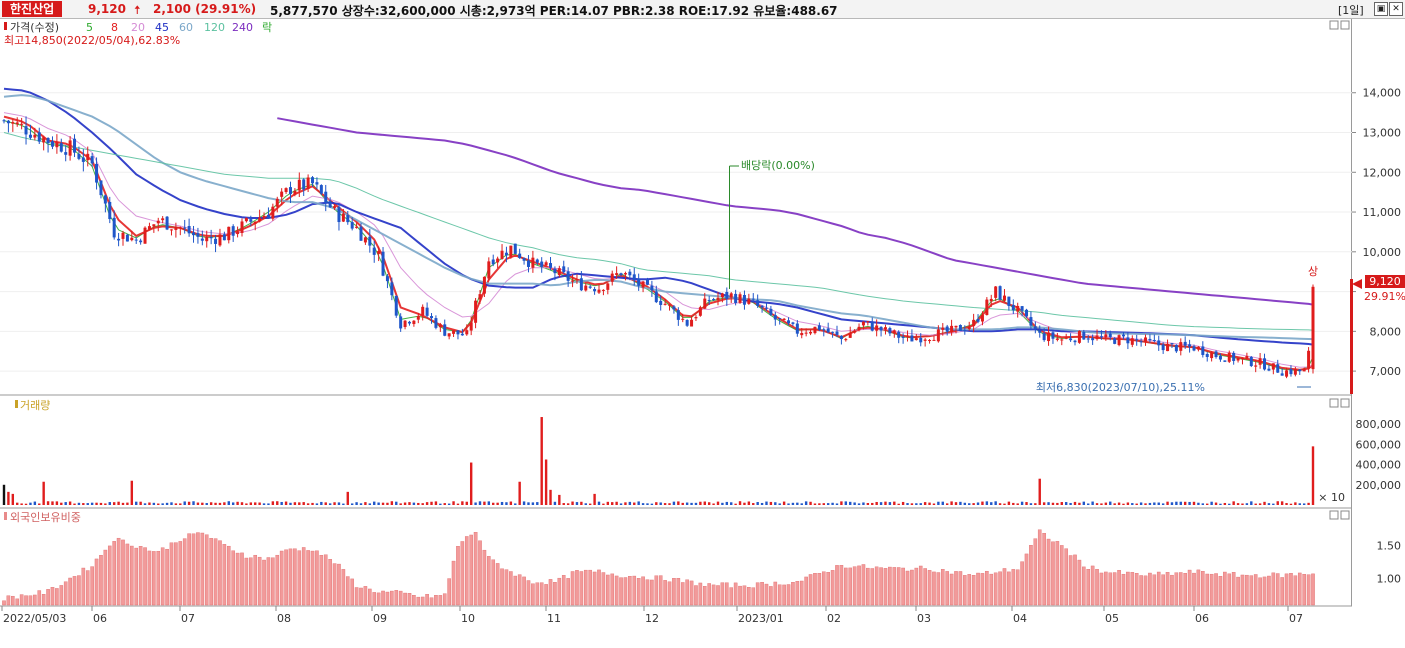  I want to click on restore-icon: ▣, so click(1381, 9).